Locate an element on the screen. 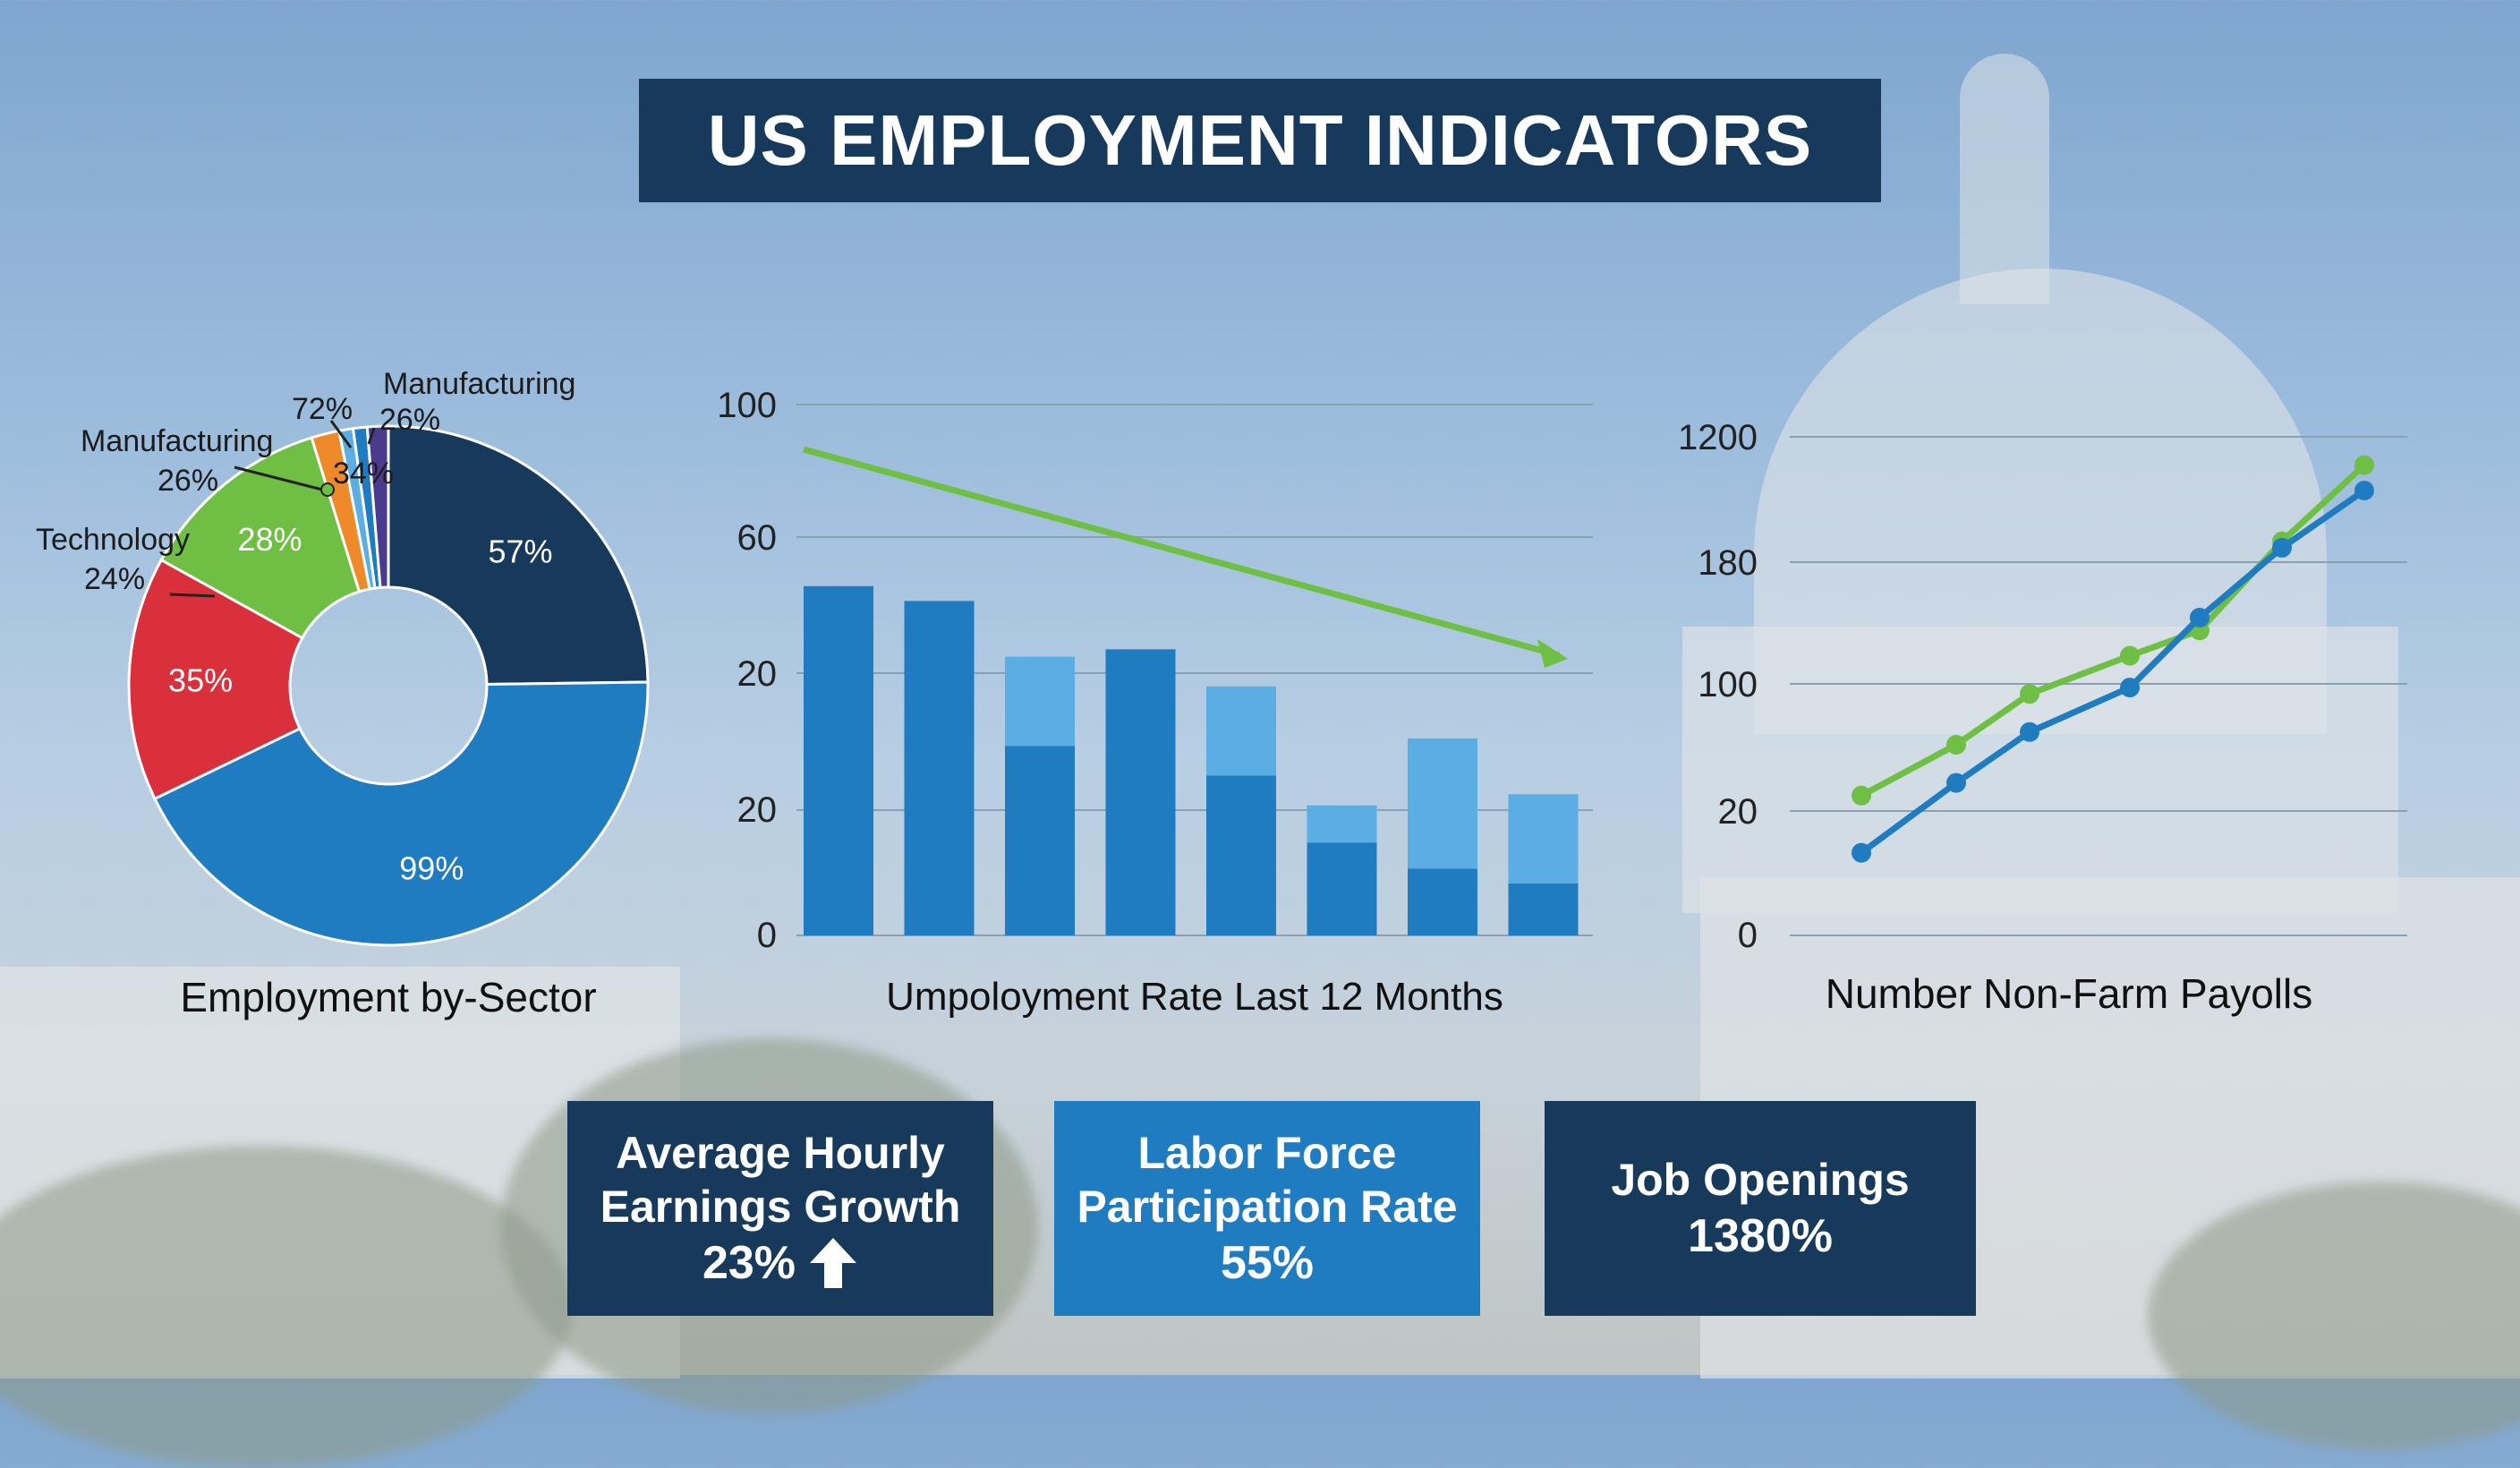 The height and width of the screenshot is (1468, 2520). kpi-label: Participation Rate is located at coordinates (1268, 1206).